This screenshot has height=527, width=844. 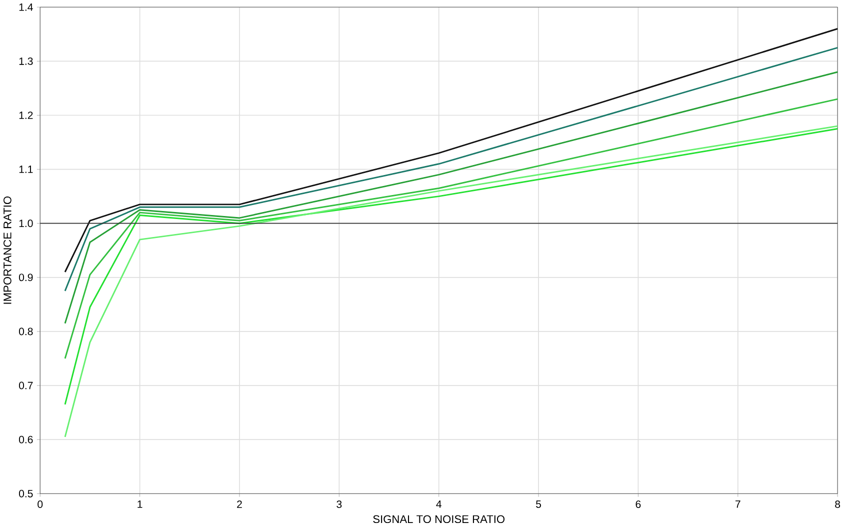 What do you see at coordinates (26, 224) in the screenshot?
I see `y-tick-label: 1.0` at bounding box center [26, 224].